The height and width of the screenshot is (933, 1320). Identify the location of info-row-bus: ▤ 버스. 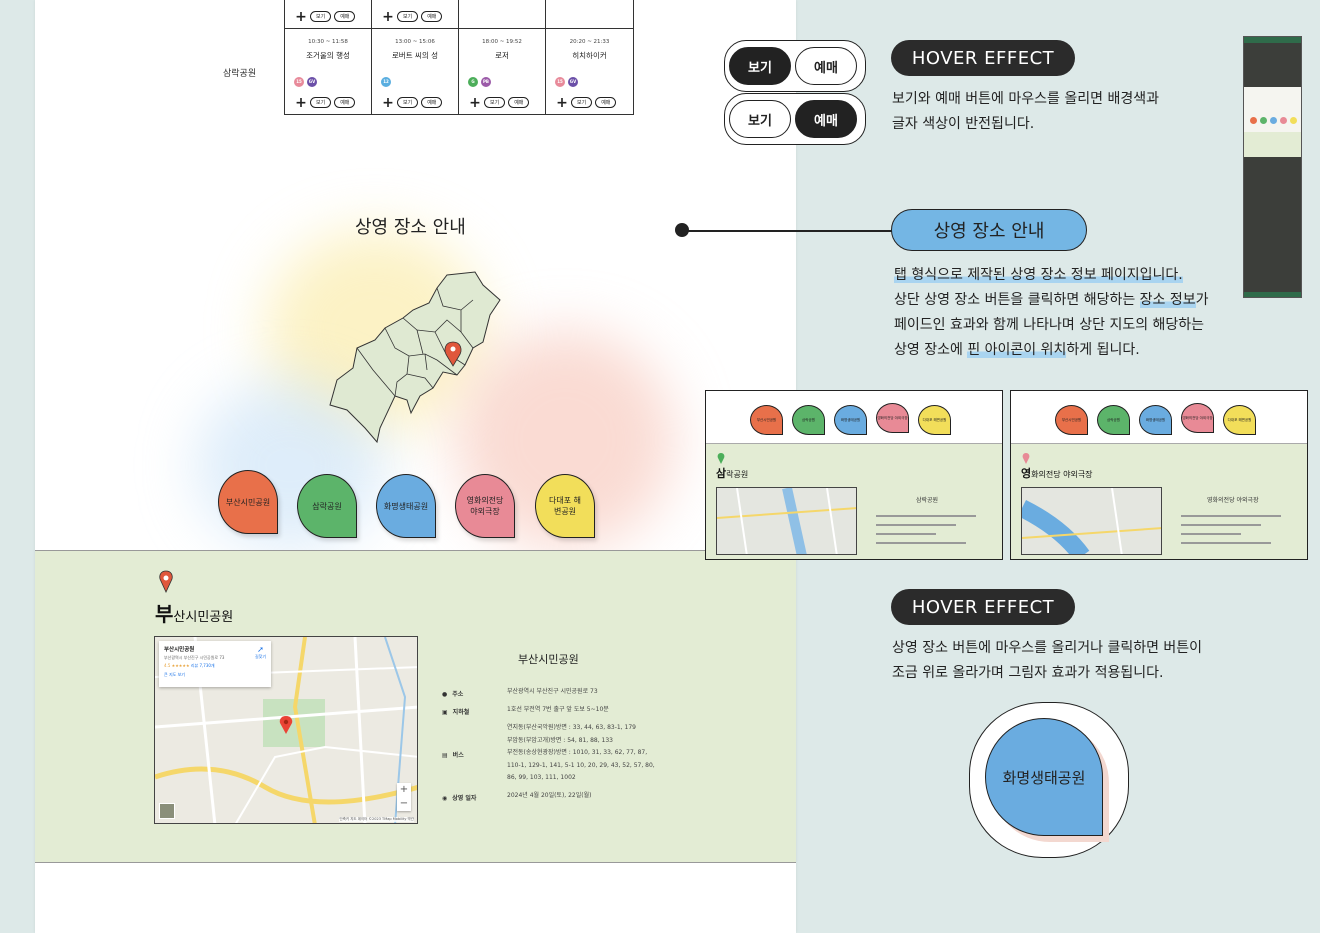
(453, 755).